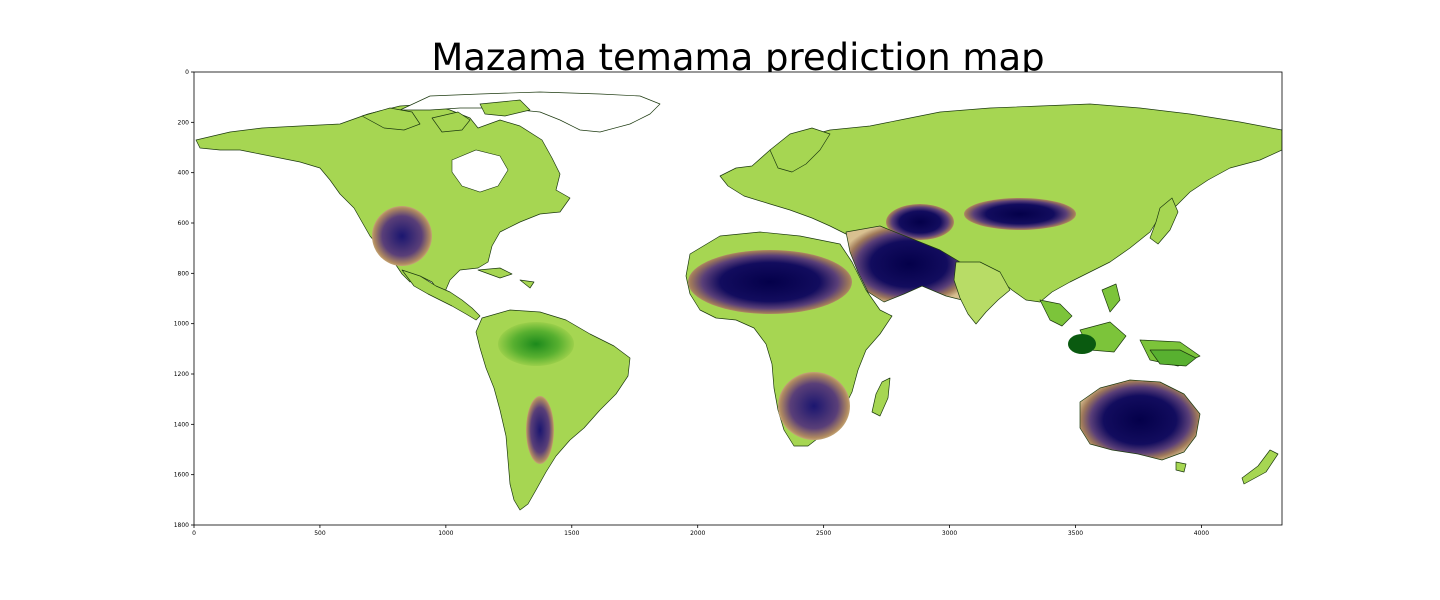 The image size is (1440, 600). What do you see at coordinates (184, 299) in the screenshot?
I see `y-axis: 0 200 400 600 800 1000 1200 1400 1600 1800` at bounding box center [184, 299].